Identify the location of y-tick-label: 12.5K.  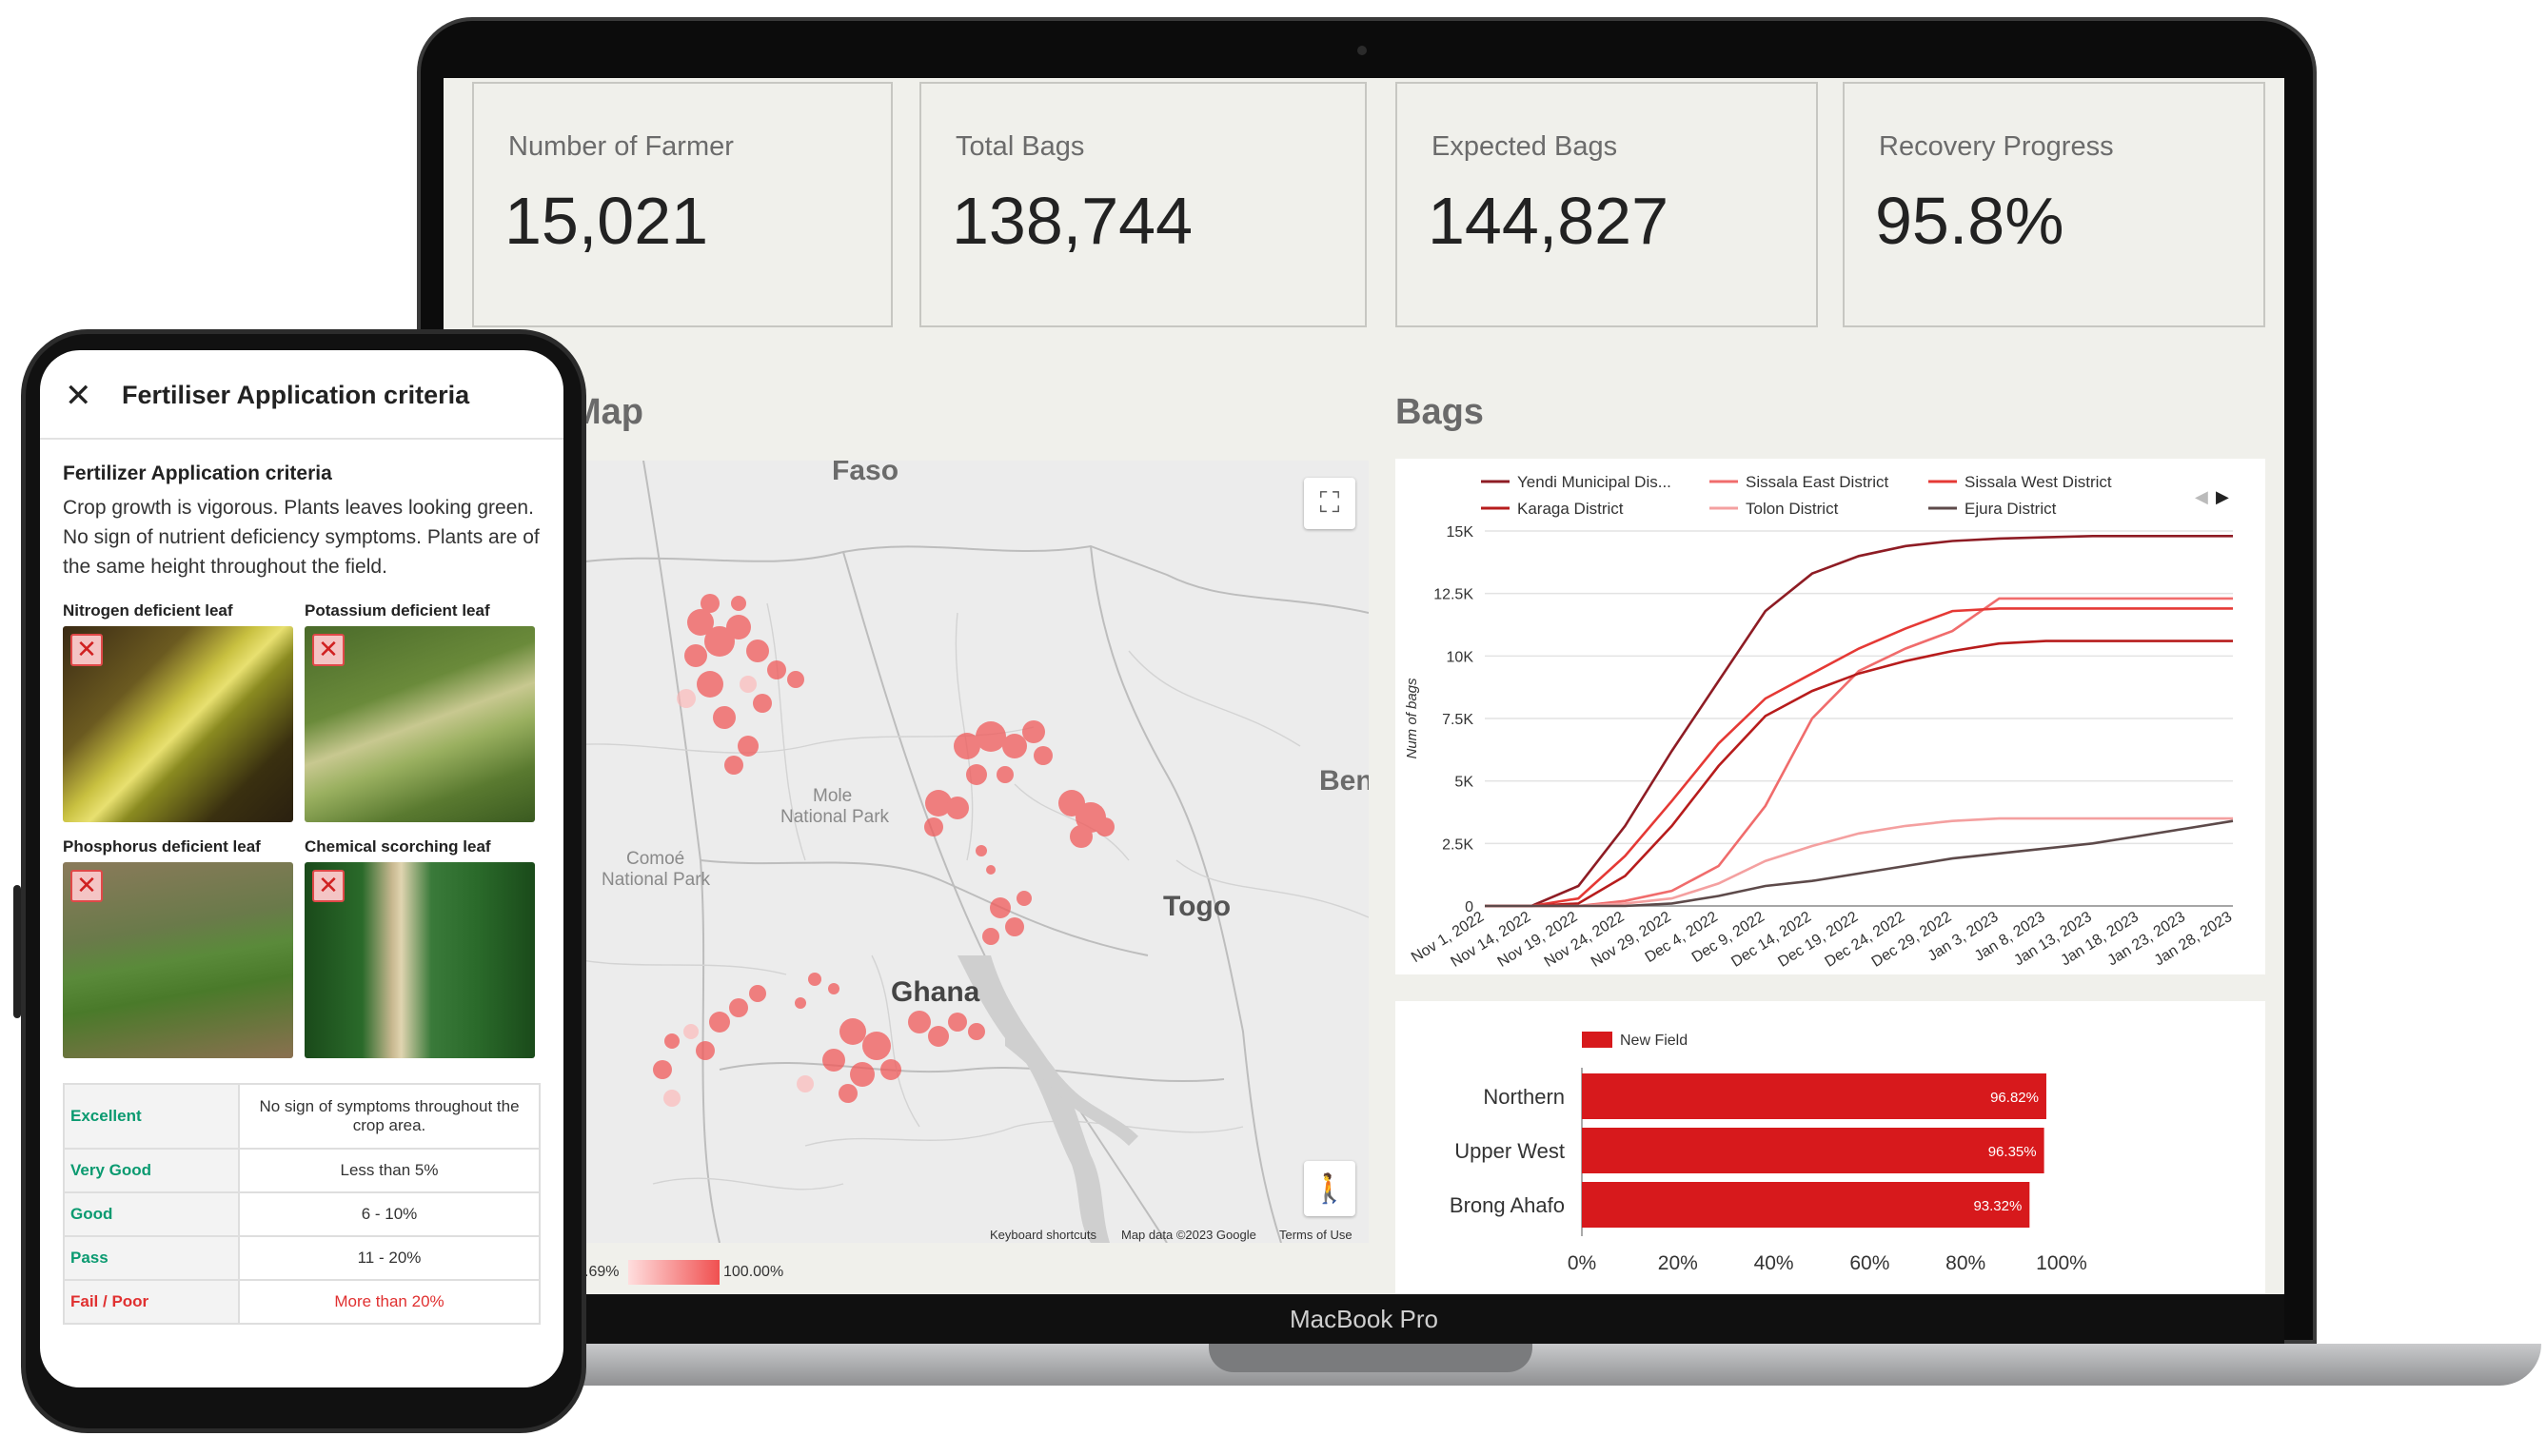
(1453, 595).